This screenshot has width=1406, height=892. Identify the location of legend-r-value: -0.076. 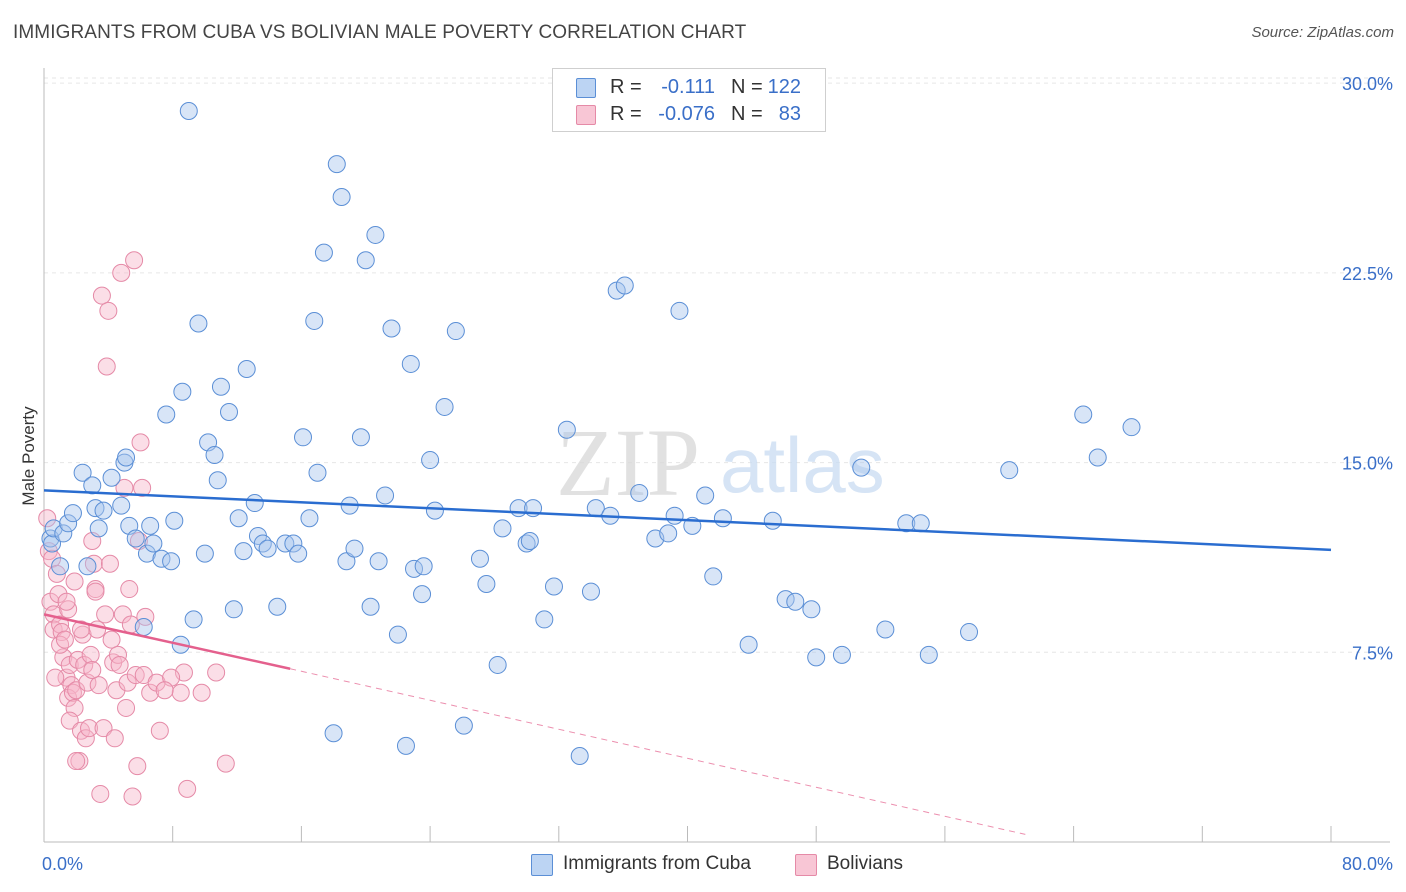
(686, 114).